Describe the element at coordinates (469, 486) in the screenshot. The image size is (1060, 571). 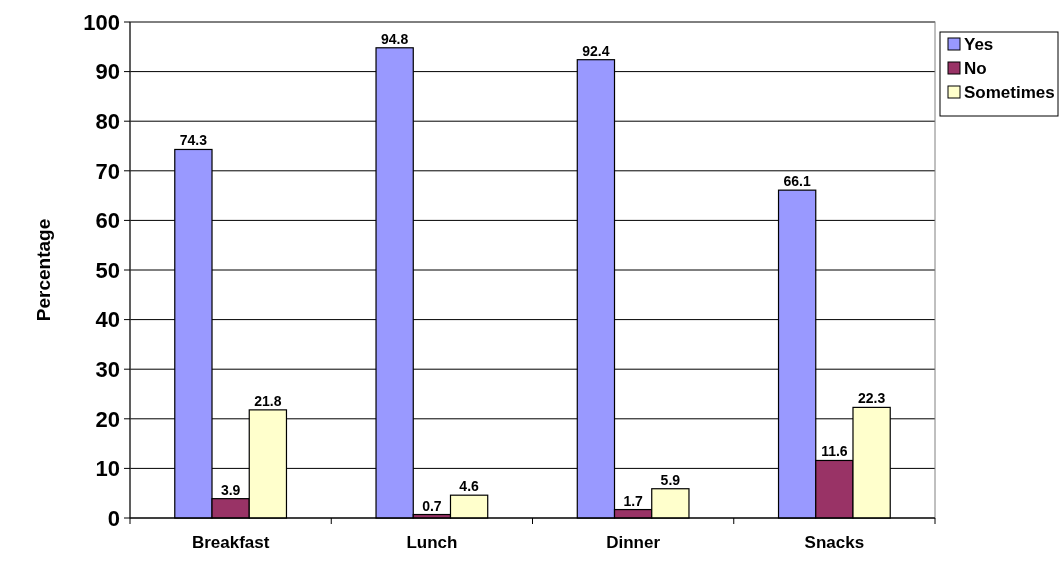
I see `data-label: 4.6` at that location.